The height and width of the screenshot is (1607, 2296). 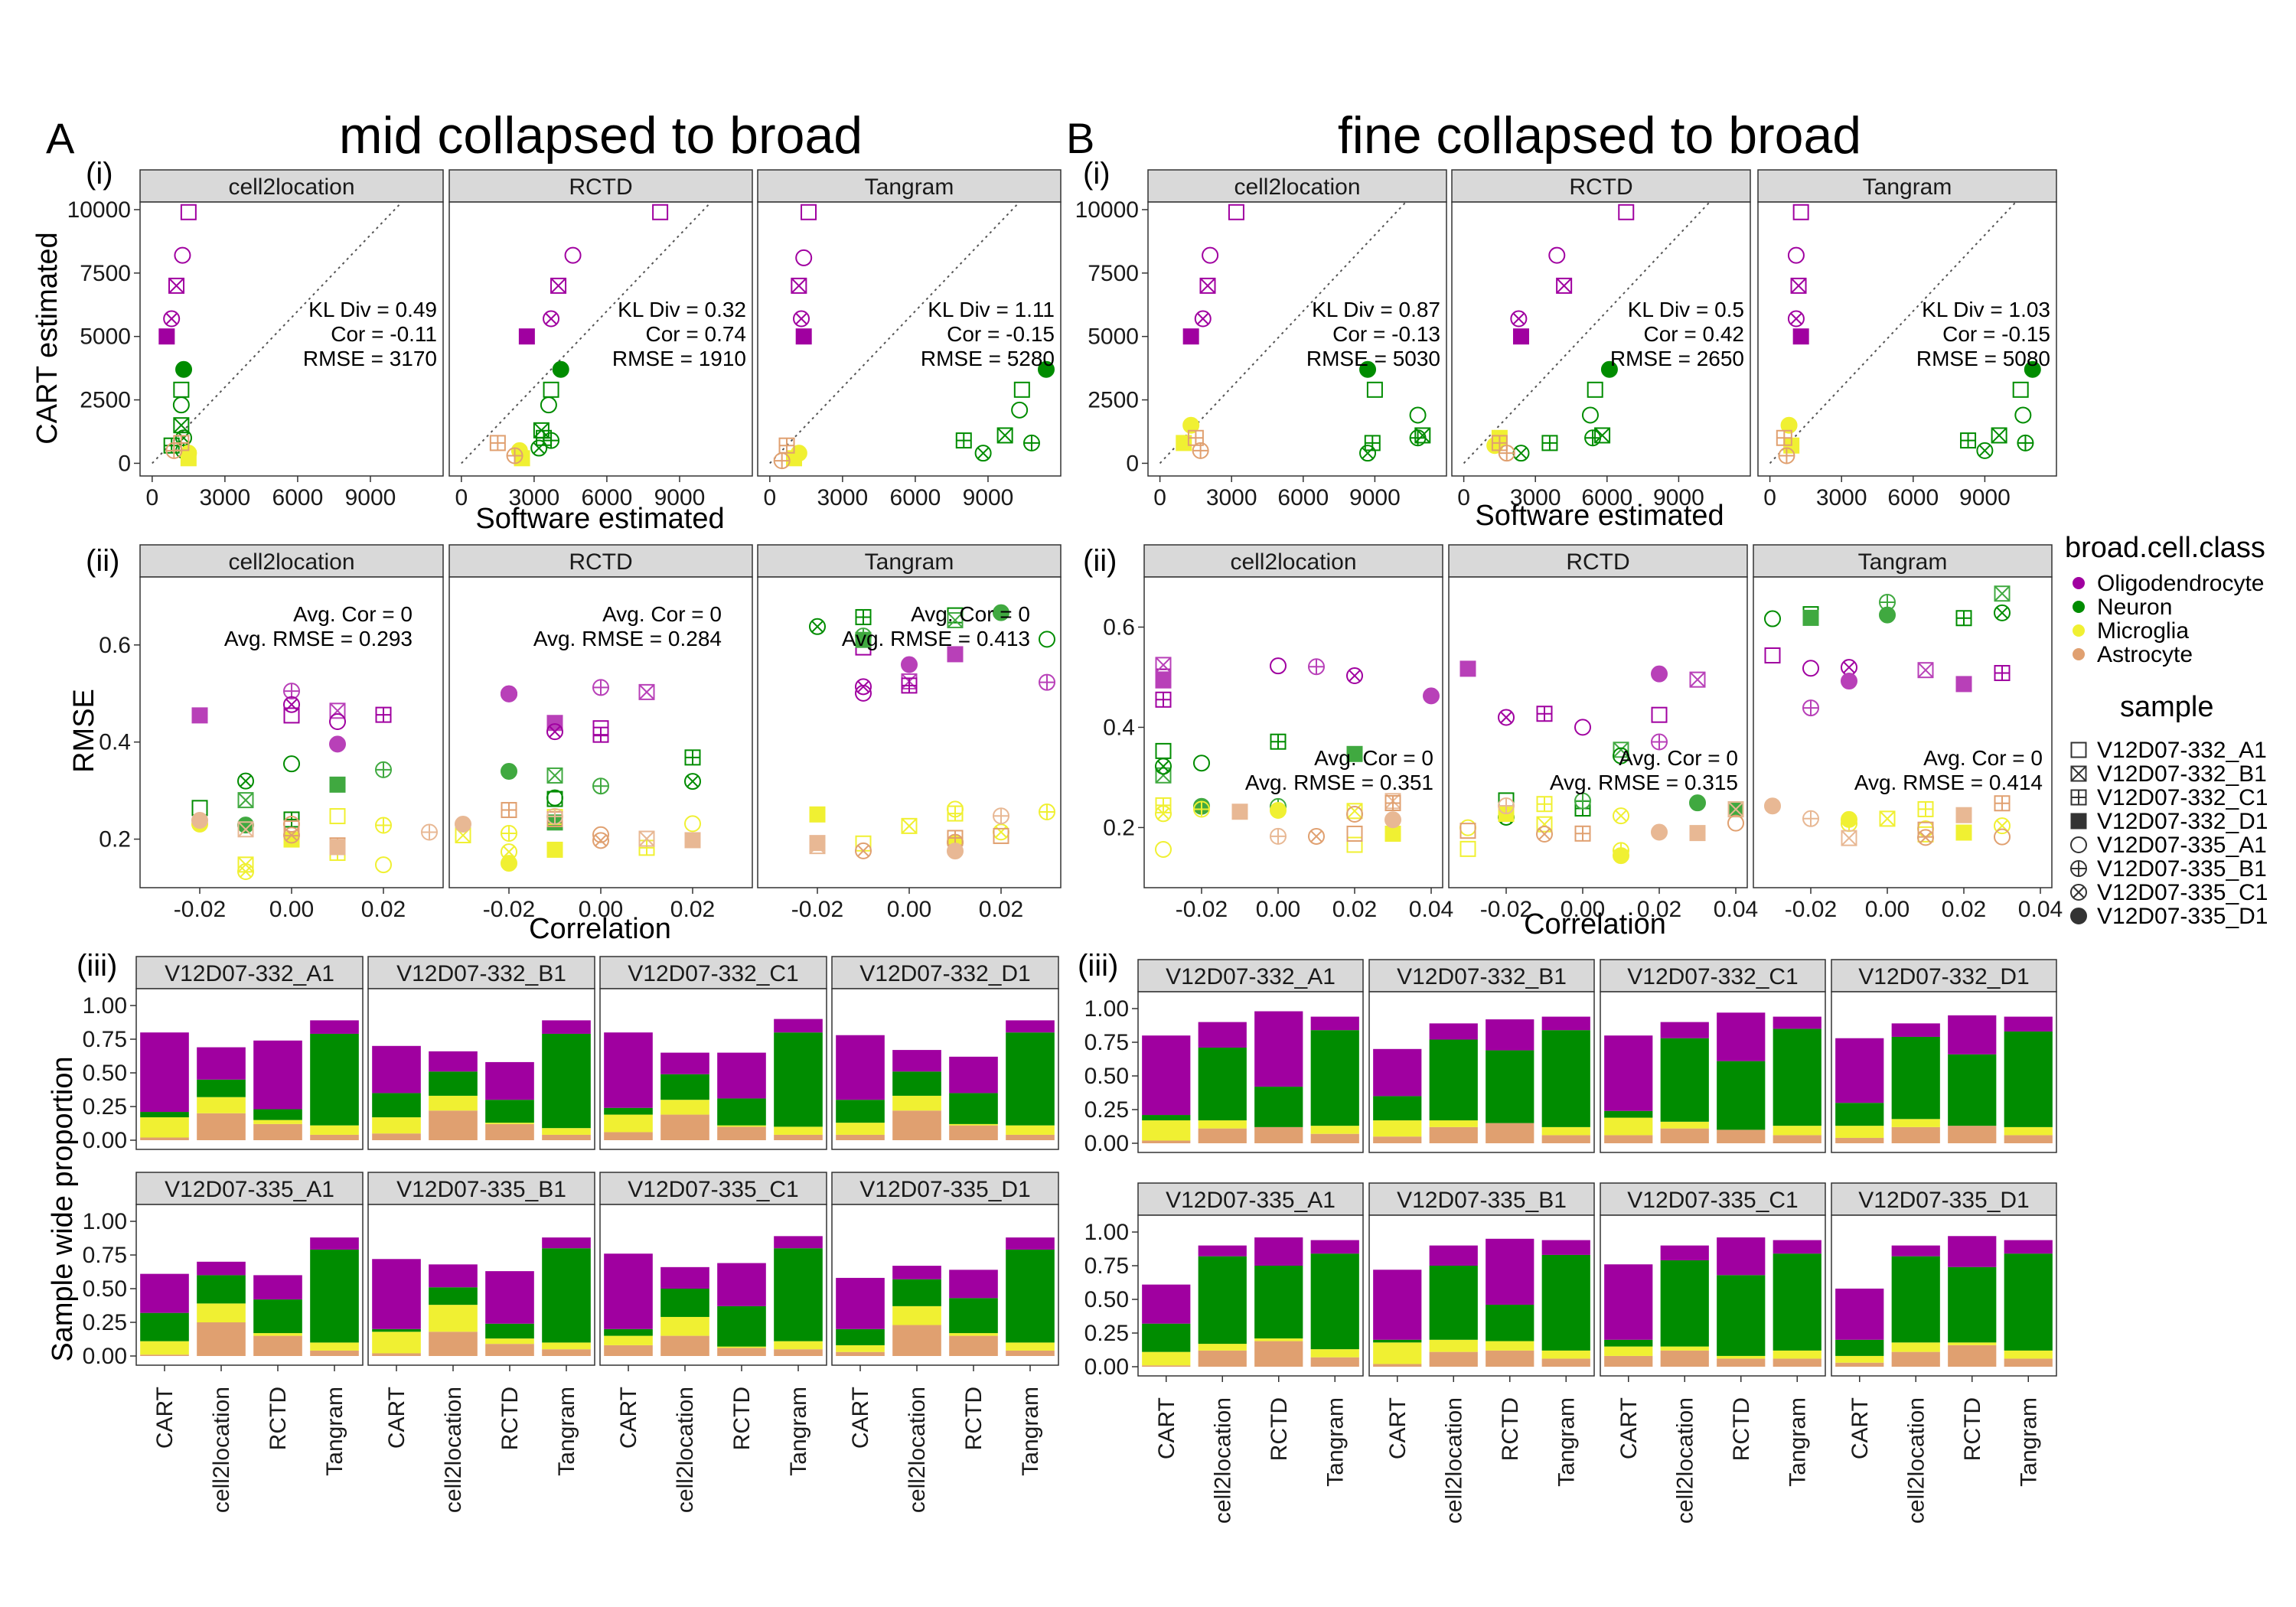 What do you see at coordinates (1293, 562) in the screenshot?
I see `B_ii-cell2location-strip-label: cell2location` at bounding box center [1293, 562].